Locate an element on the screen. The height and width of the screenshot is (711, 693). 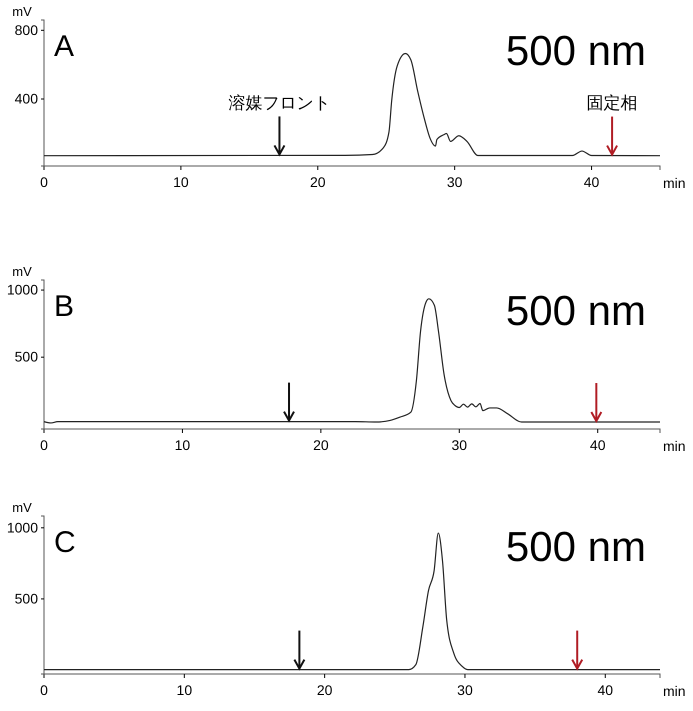
chart-title: C is located at coordinates (65, 542).